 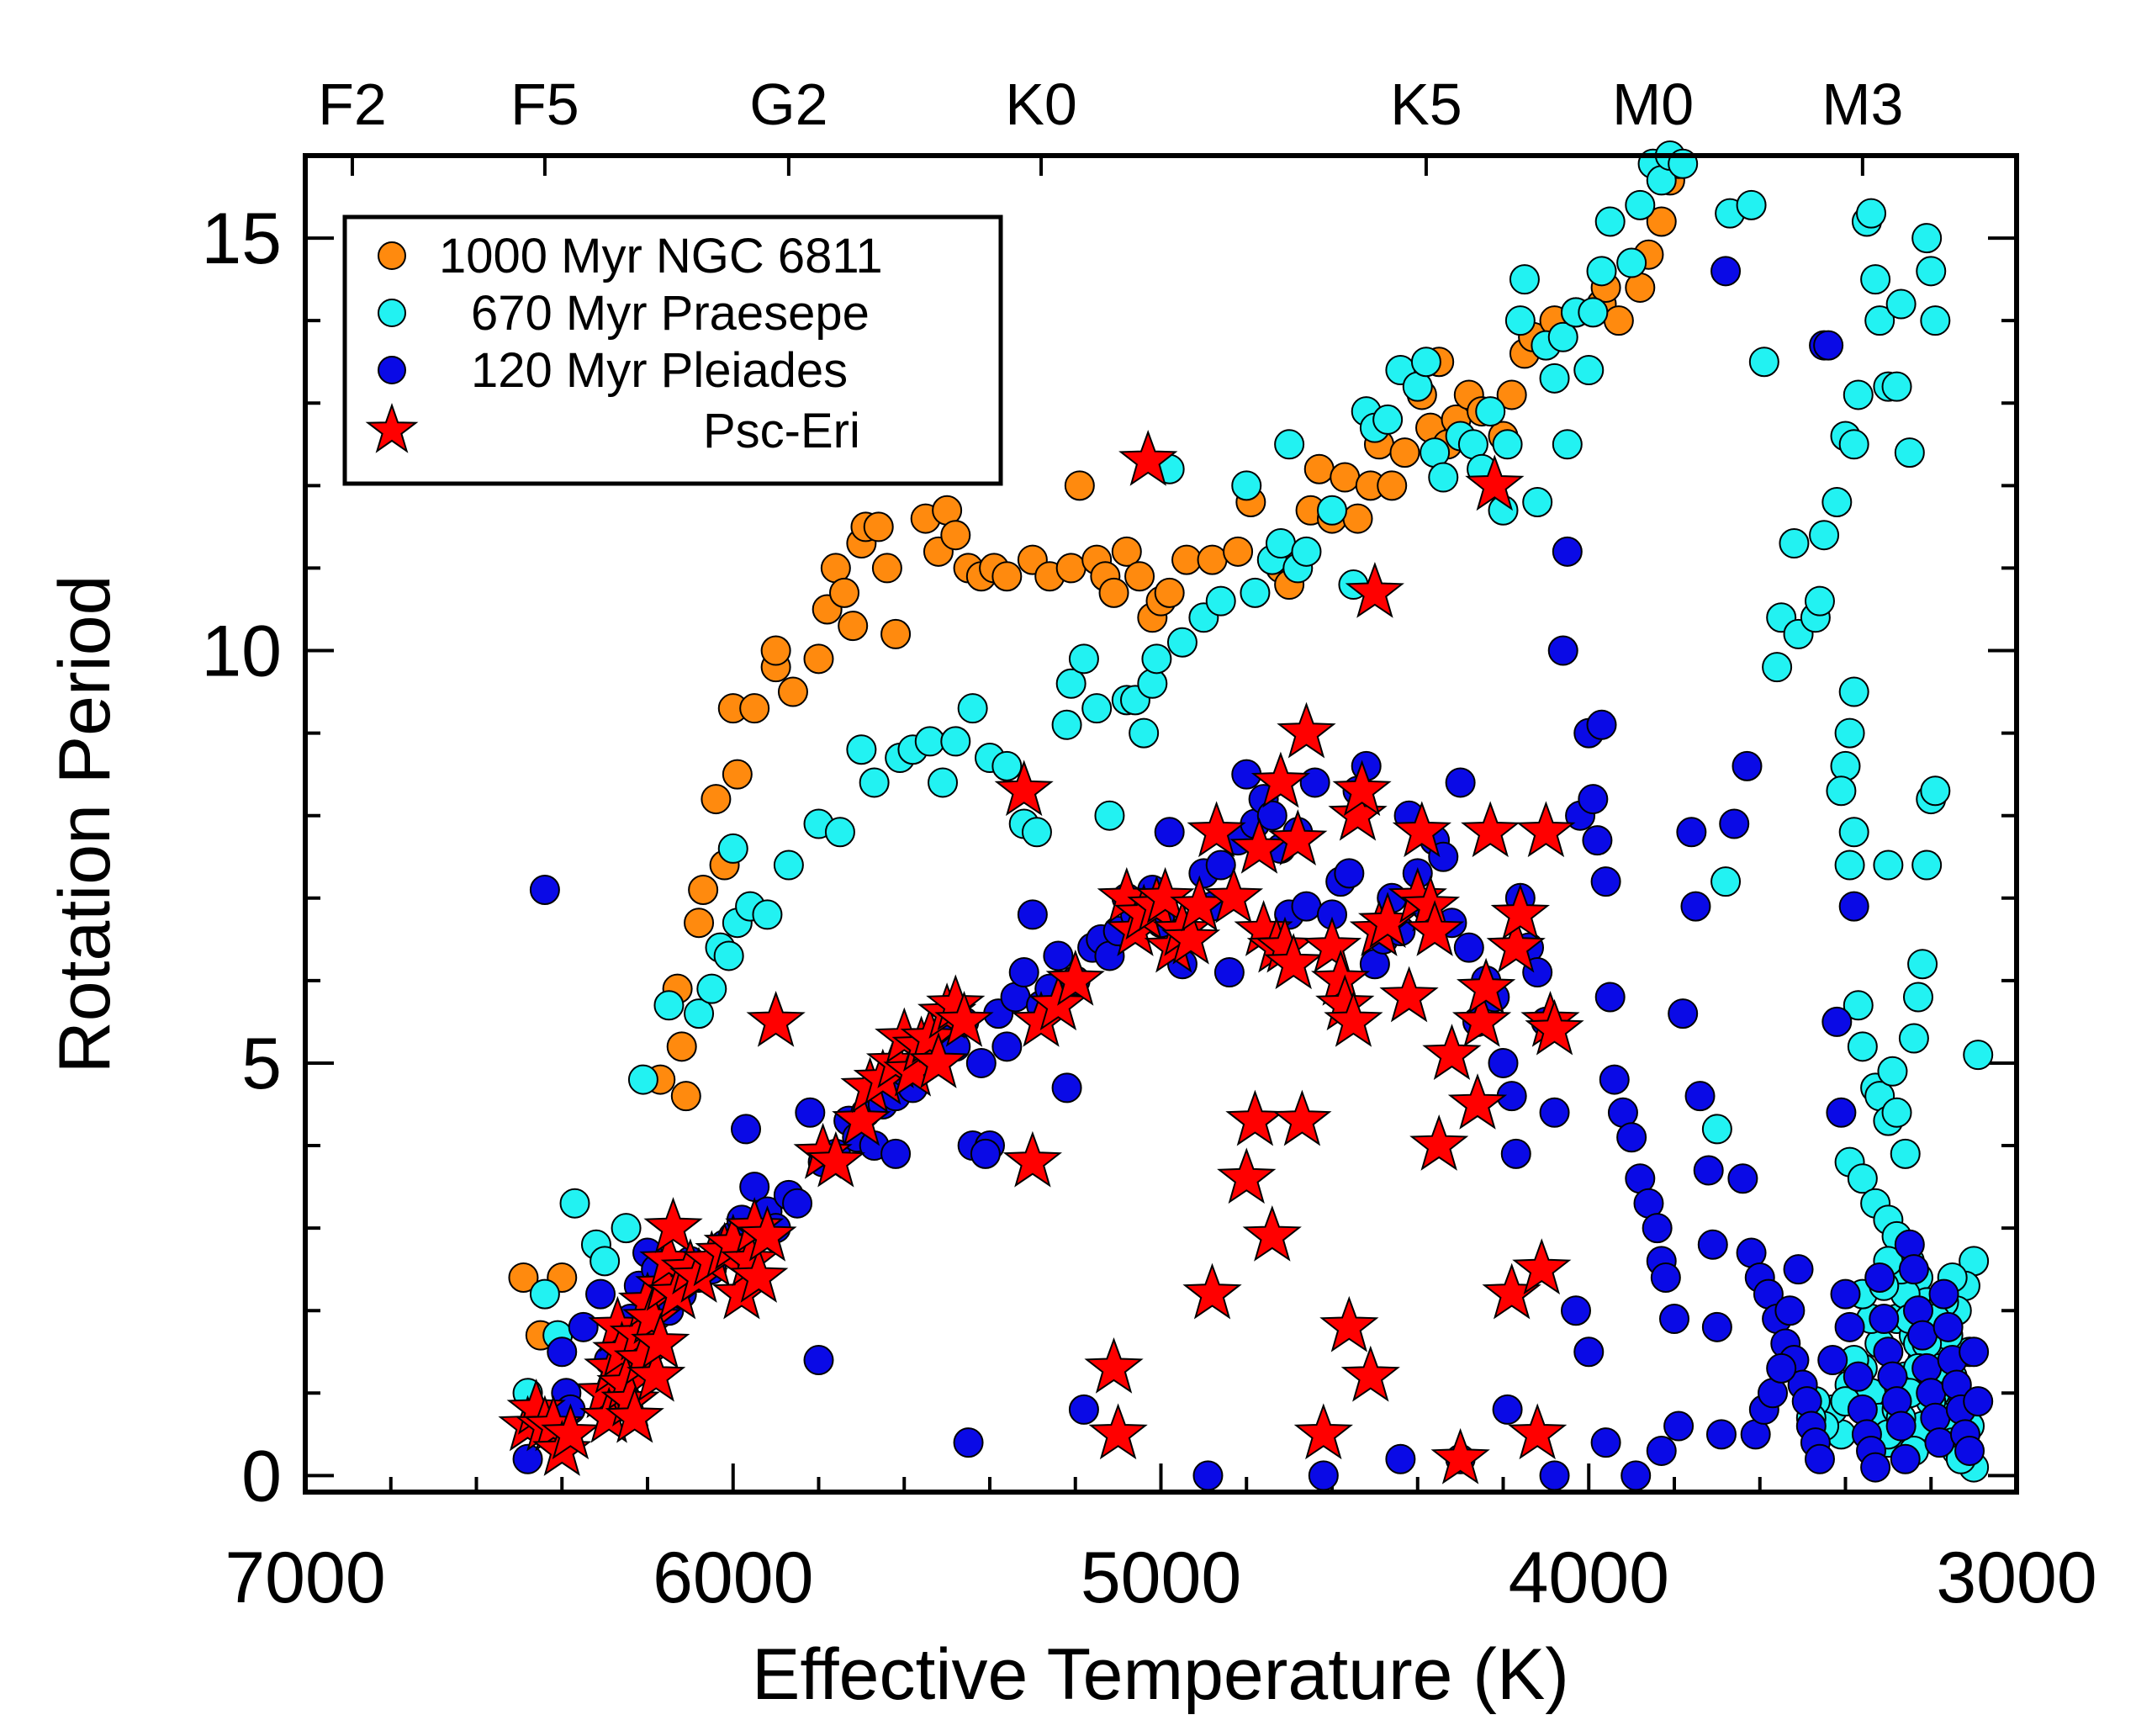 I want to click on spectral-type-label: K5, so click(x=1426, y=104).